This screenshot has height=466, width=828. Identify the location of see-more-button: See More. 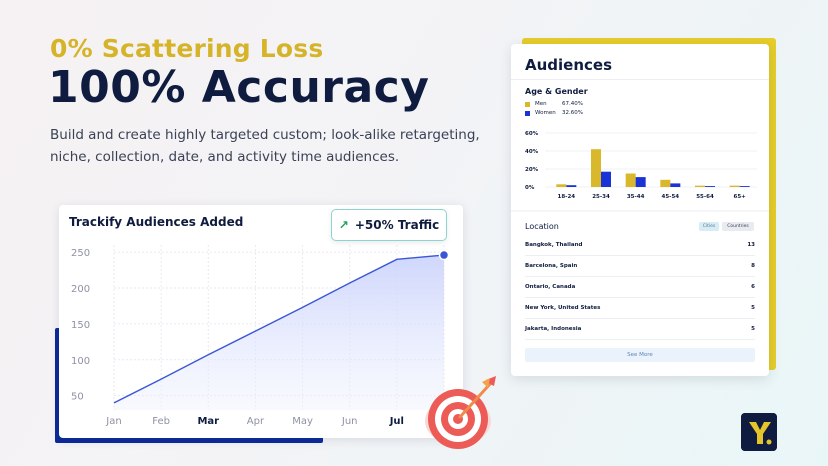
(640, 355).